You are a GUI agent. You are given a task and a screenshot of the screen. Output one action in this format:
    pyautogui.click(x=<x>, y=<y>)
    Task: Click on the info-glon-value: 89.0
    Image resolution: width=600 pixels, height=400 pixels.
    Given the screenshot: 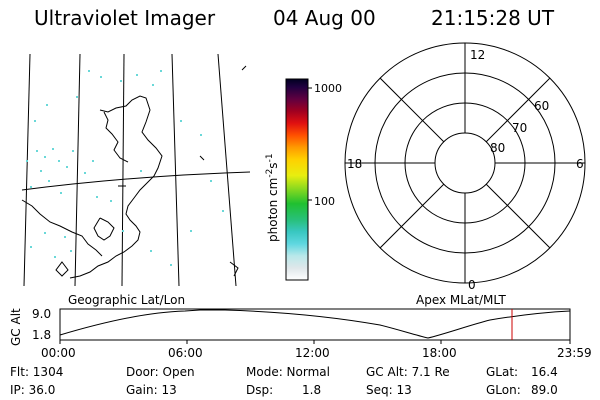 What is the action you would take?
    pyautogui.click(x=544, y=390)
    